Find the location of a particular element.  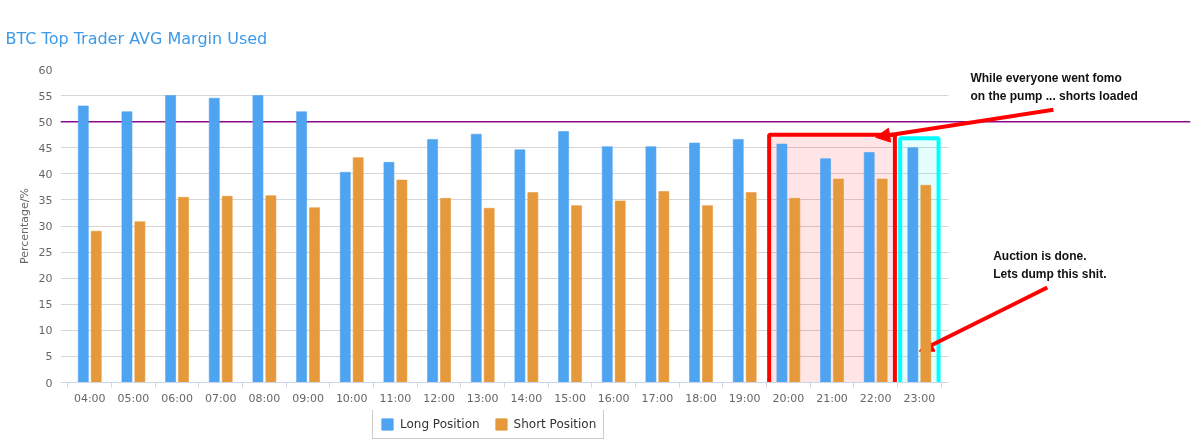

y-tick-label: 35 is located at coordinates (45, 200).